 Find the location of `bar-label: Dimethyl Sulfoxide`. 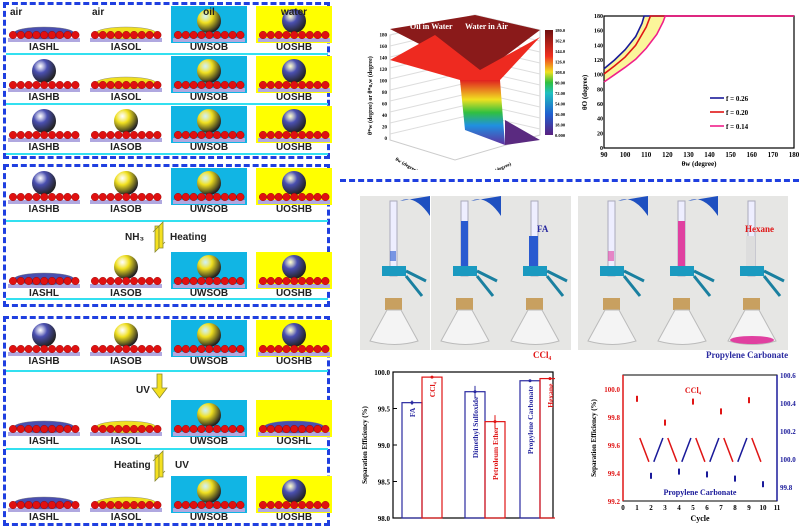

bar-label: Dimethyl Sulfoxide is located at coordinates (475, 427).